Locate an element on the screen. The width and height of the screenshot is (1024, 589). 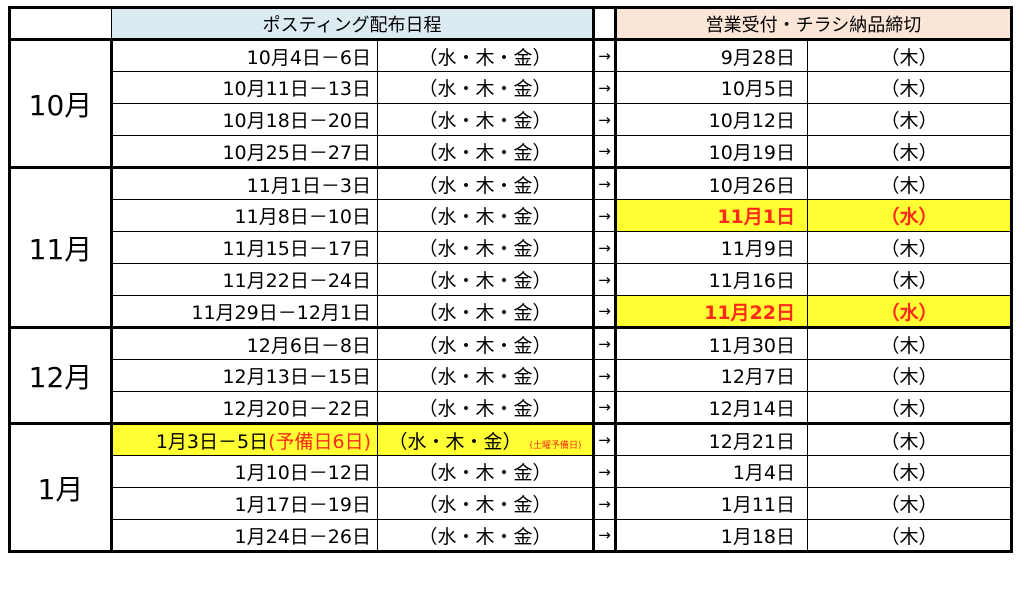
posting-range: 11月15日－17日 is located at coordinates (244, 247).